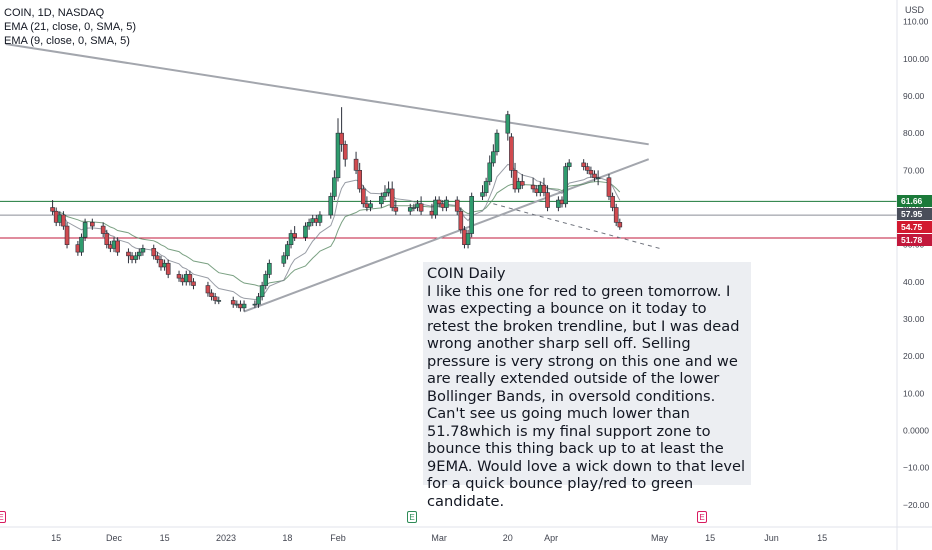  Describe the element at coordinates (914, 208) in the screenshot. I see `price-tick-label: 60.00` at that location.